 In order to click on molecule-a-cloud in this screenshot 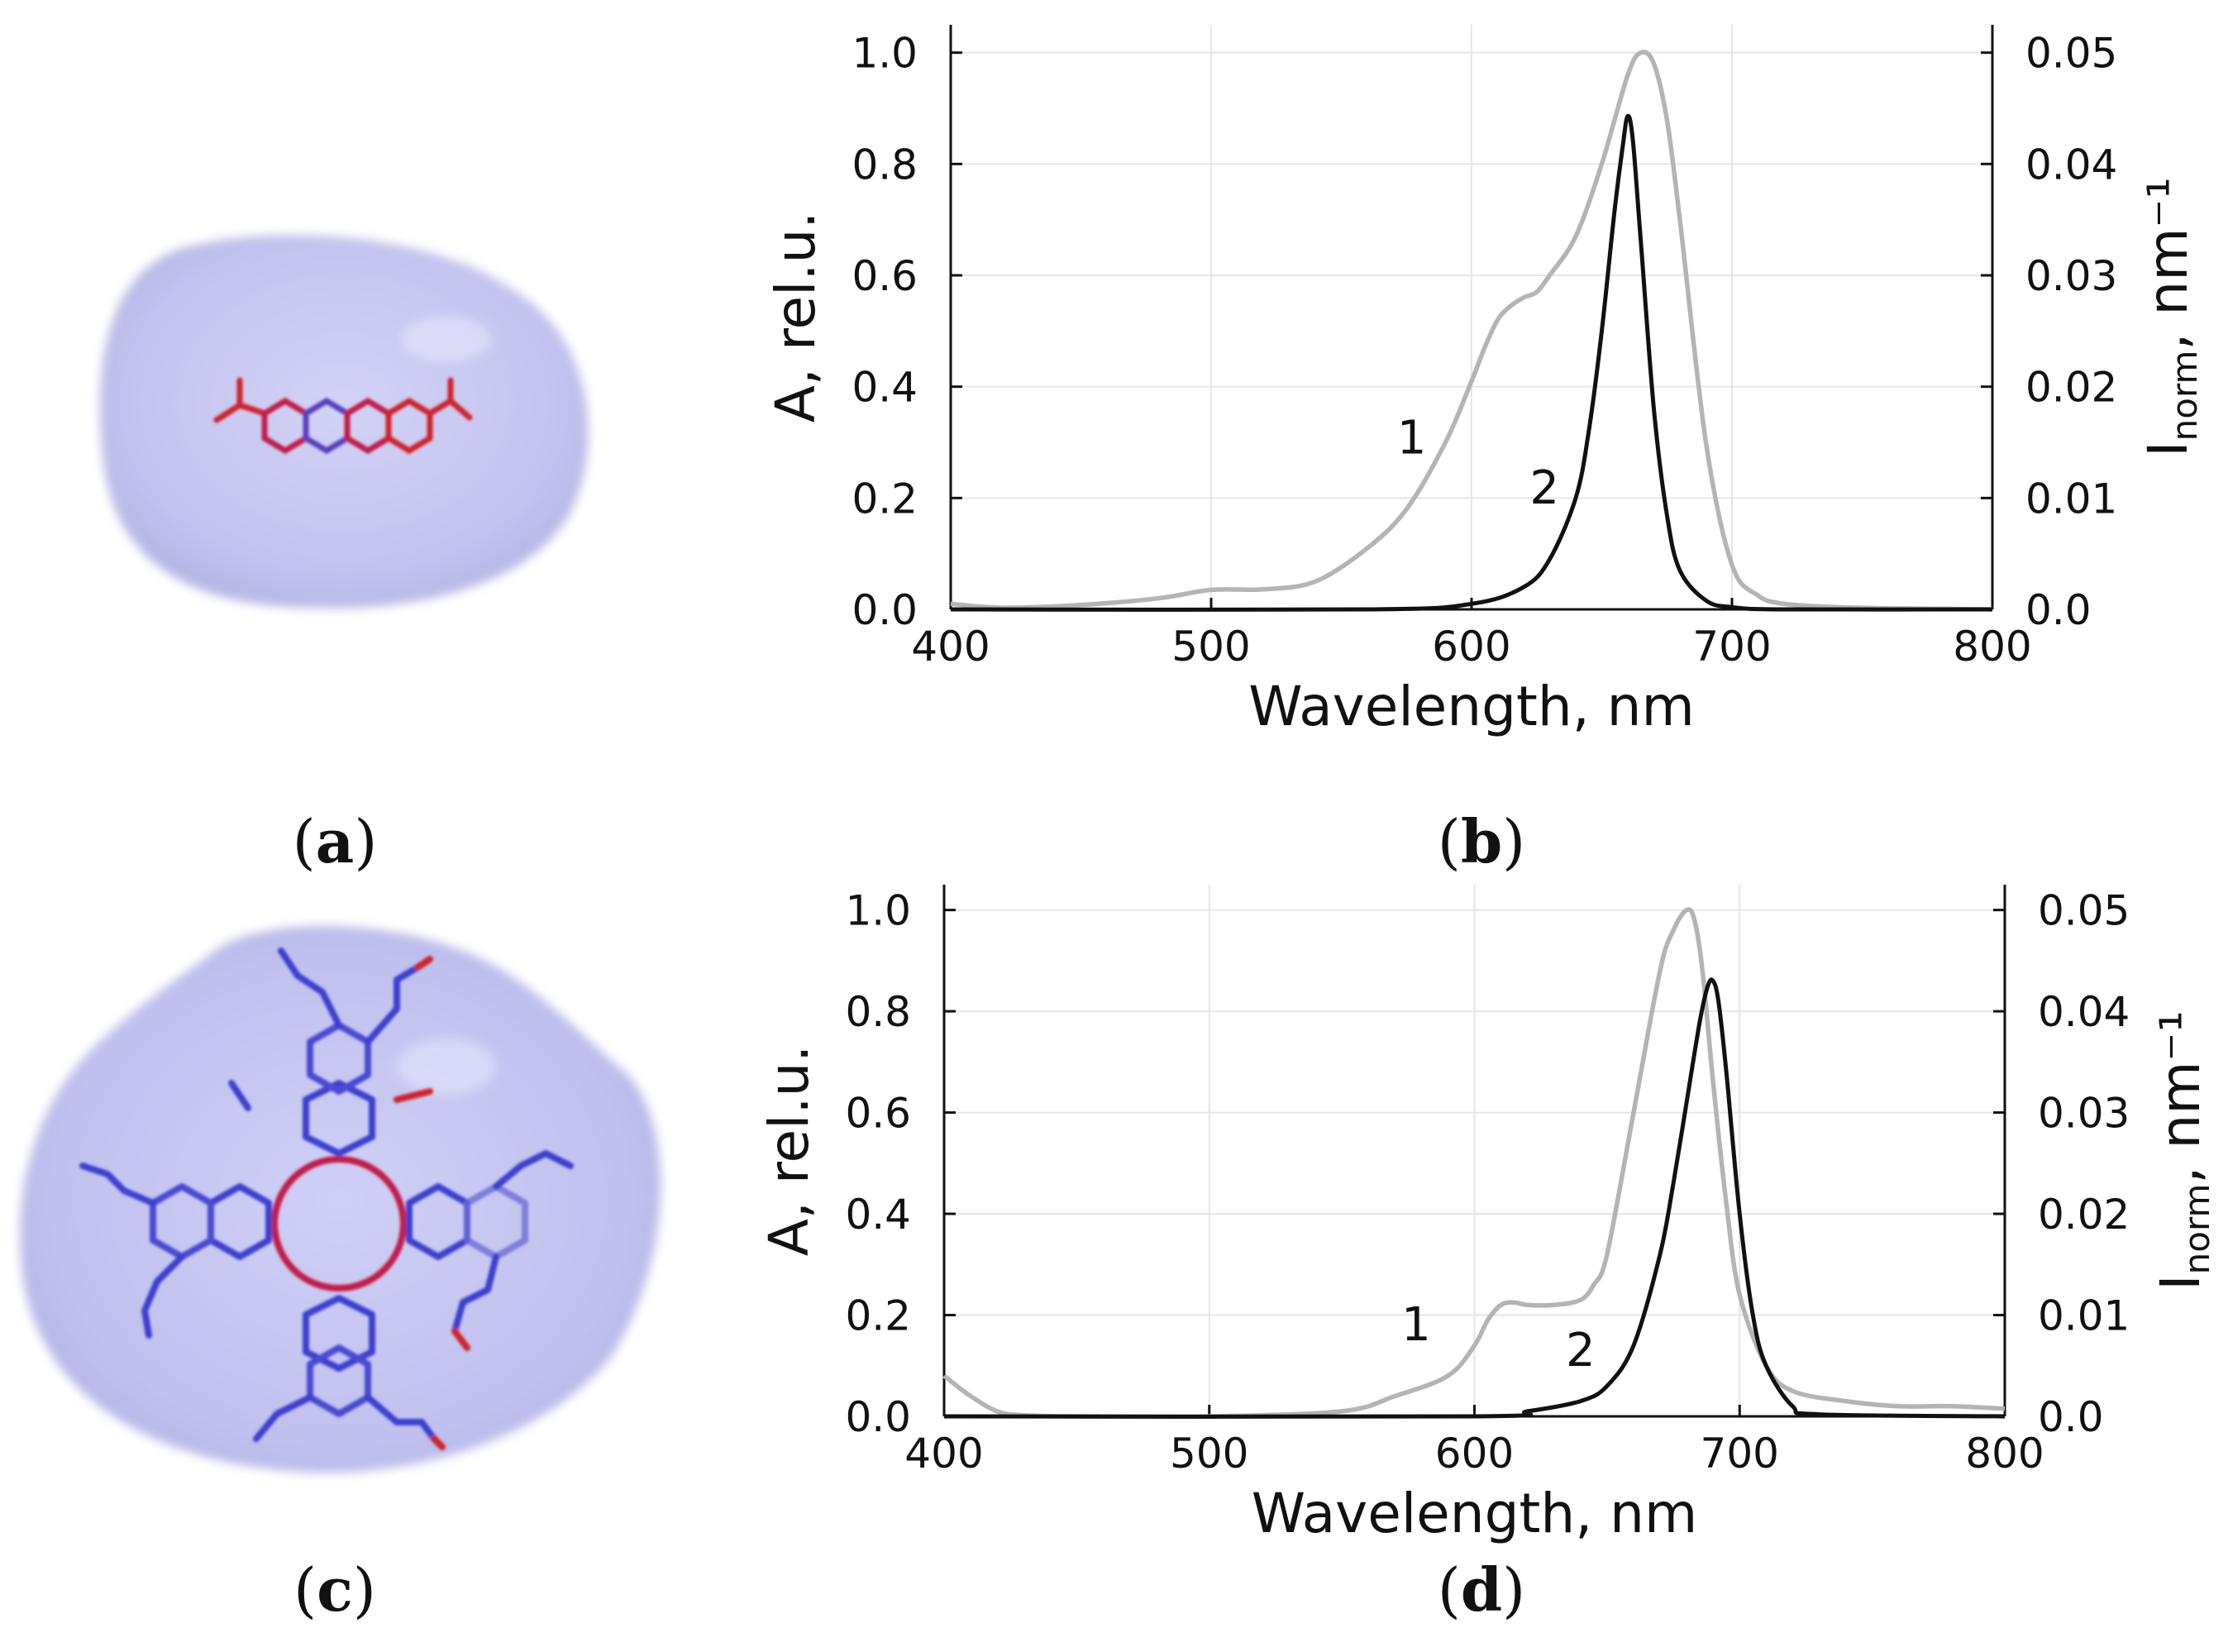, I will do `click(344, 422)`.